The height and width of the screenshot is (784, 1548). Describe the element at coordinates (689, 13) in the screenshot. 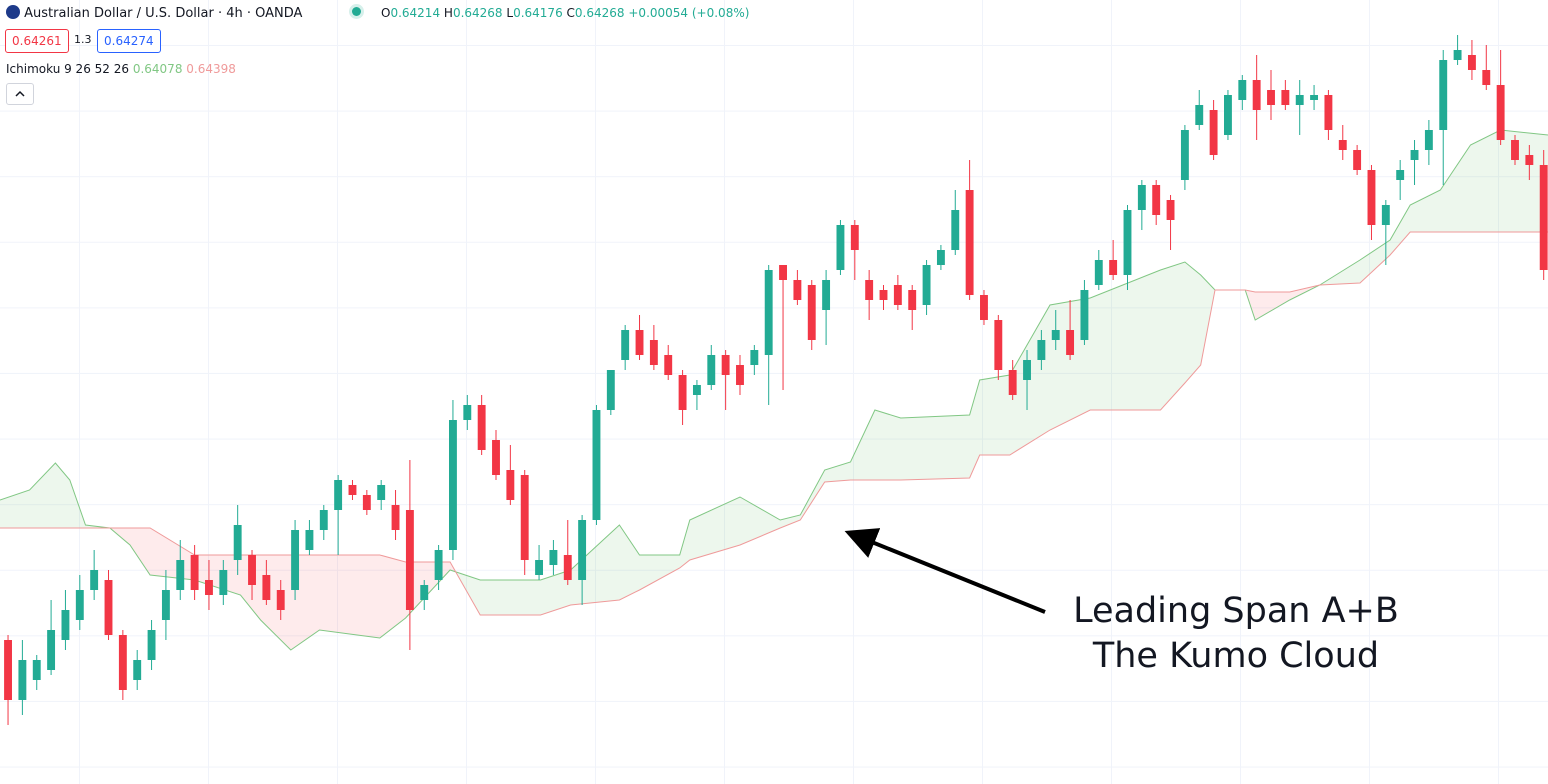

I see `change: +0.00054 (+0.08%)` at that location.